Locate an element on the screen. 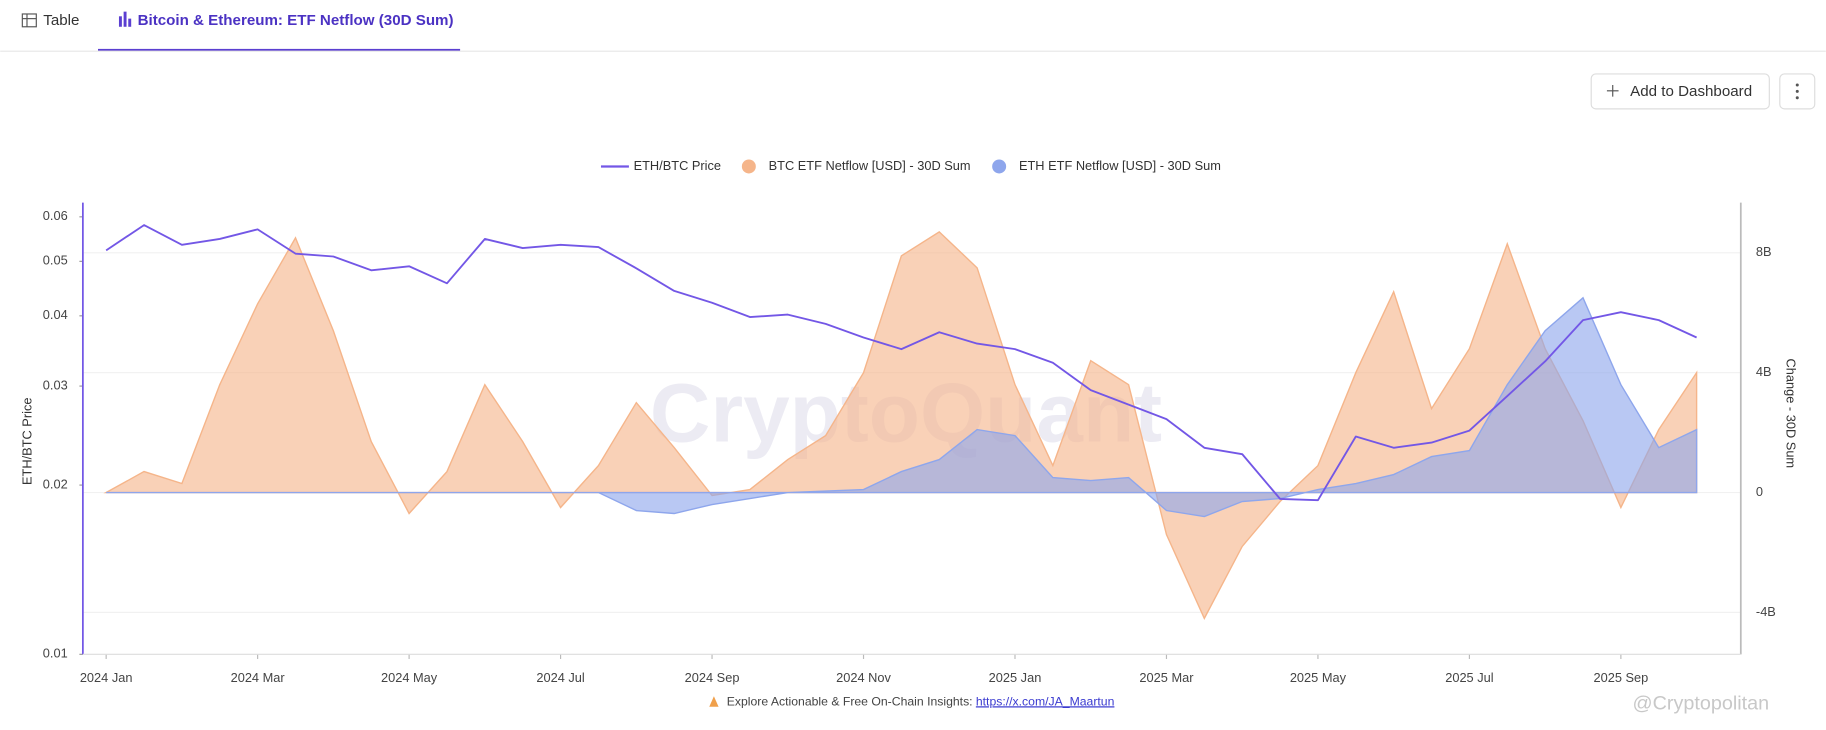 This screenshot has height=730, width=1826. x-tick-label: 2024 Sep is located at coordinates (712, 677).